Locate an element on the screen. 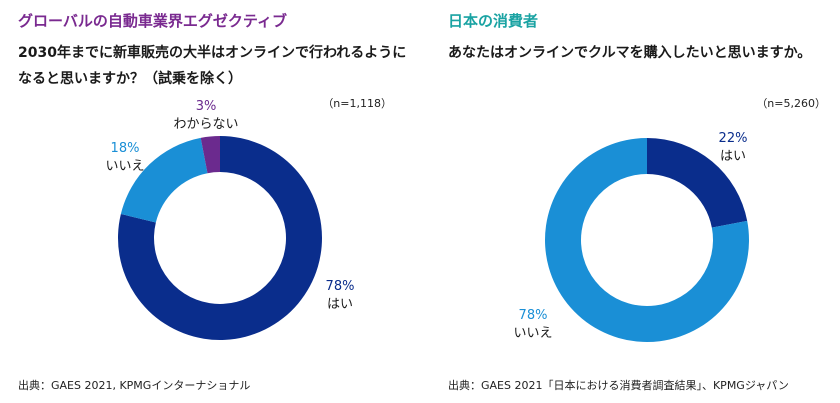 The height and width of the screenshot is (403, 840). data-label-value-0: 78% is located at coordinates (340, 286).